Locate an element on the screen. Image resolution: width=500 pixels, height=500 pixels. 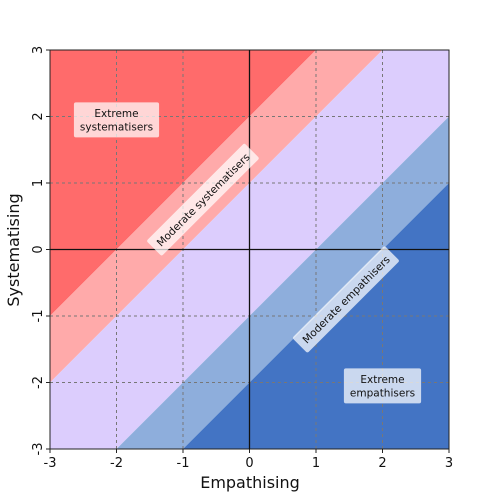
region-label-text: empathisers is located at coordinates (382, 394).